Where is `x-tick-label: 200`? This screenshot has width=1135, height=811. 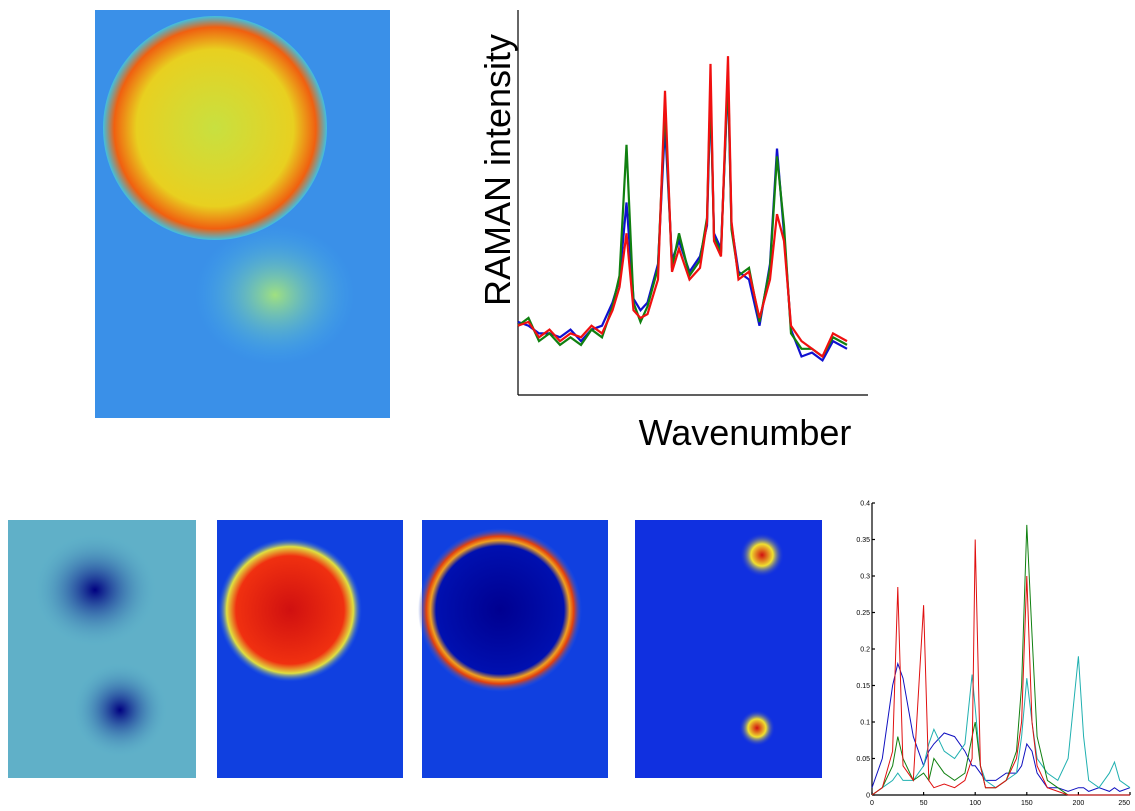 x-tick-label: 200 is located at coordinates (1079, 803).